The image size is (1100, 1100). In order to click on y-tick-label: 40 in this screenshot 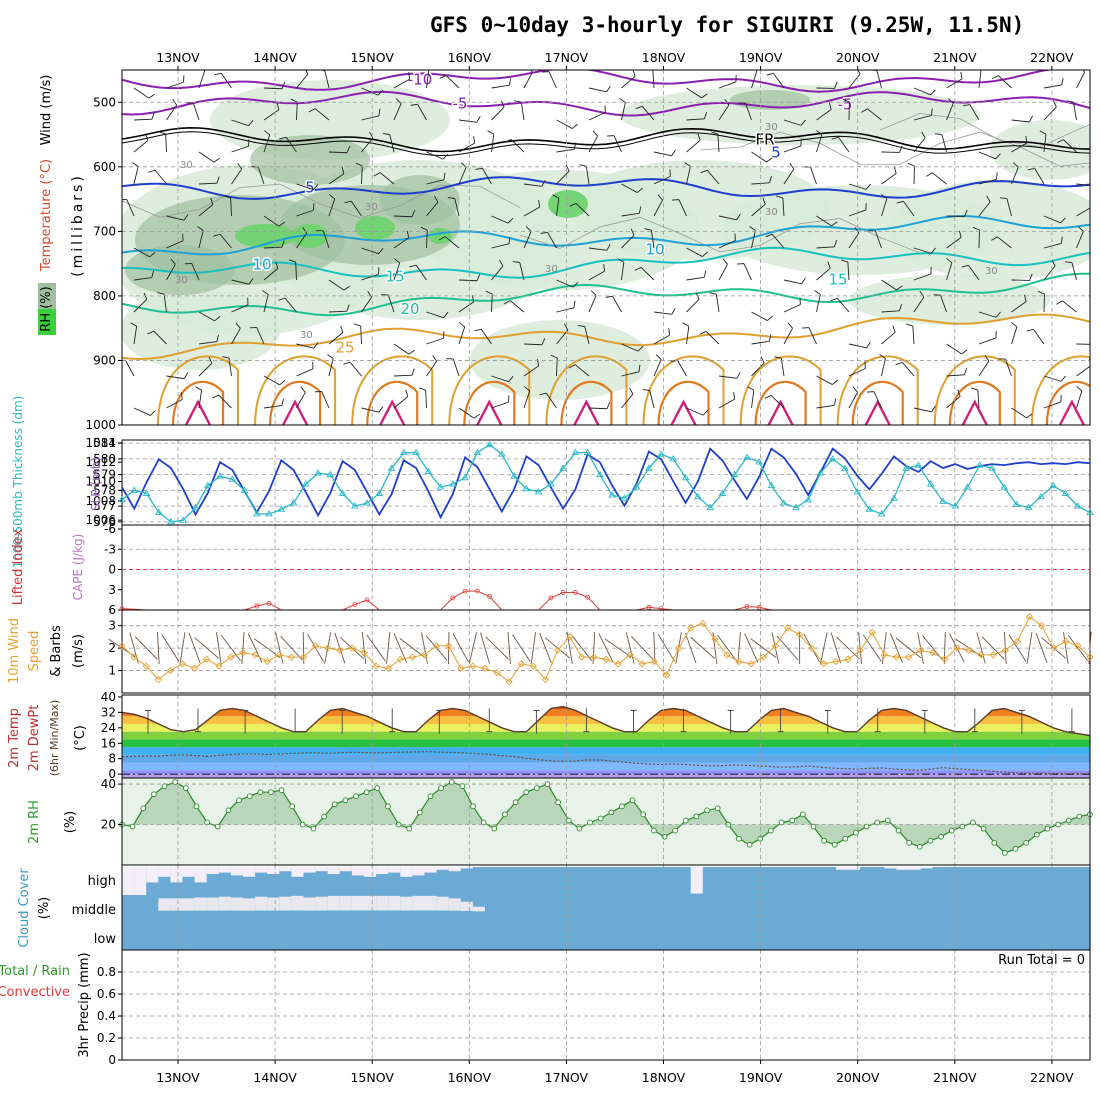, I will do `click(108, 784)`.